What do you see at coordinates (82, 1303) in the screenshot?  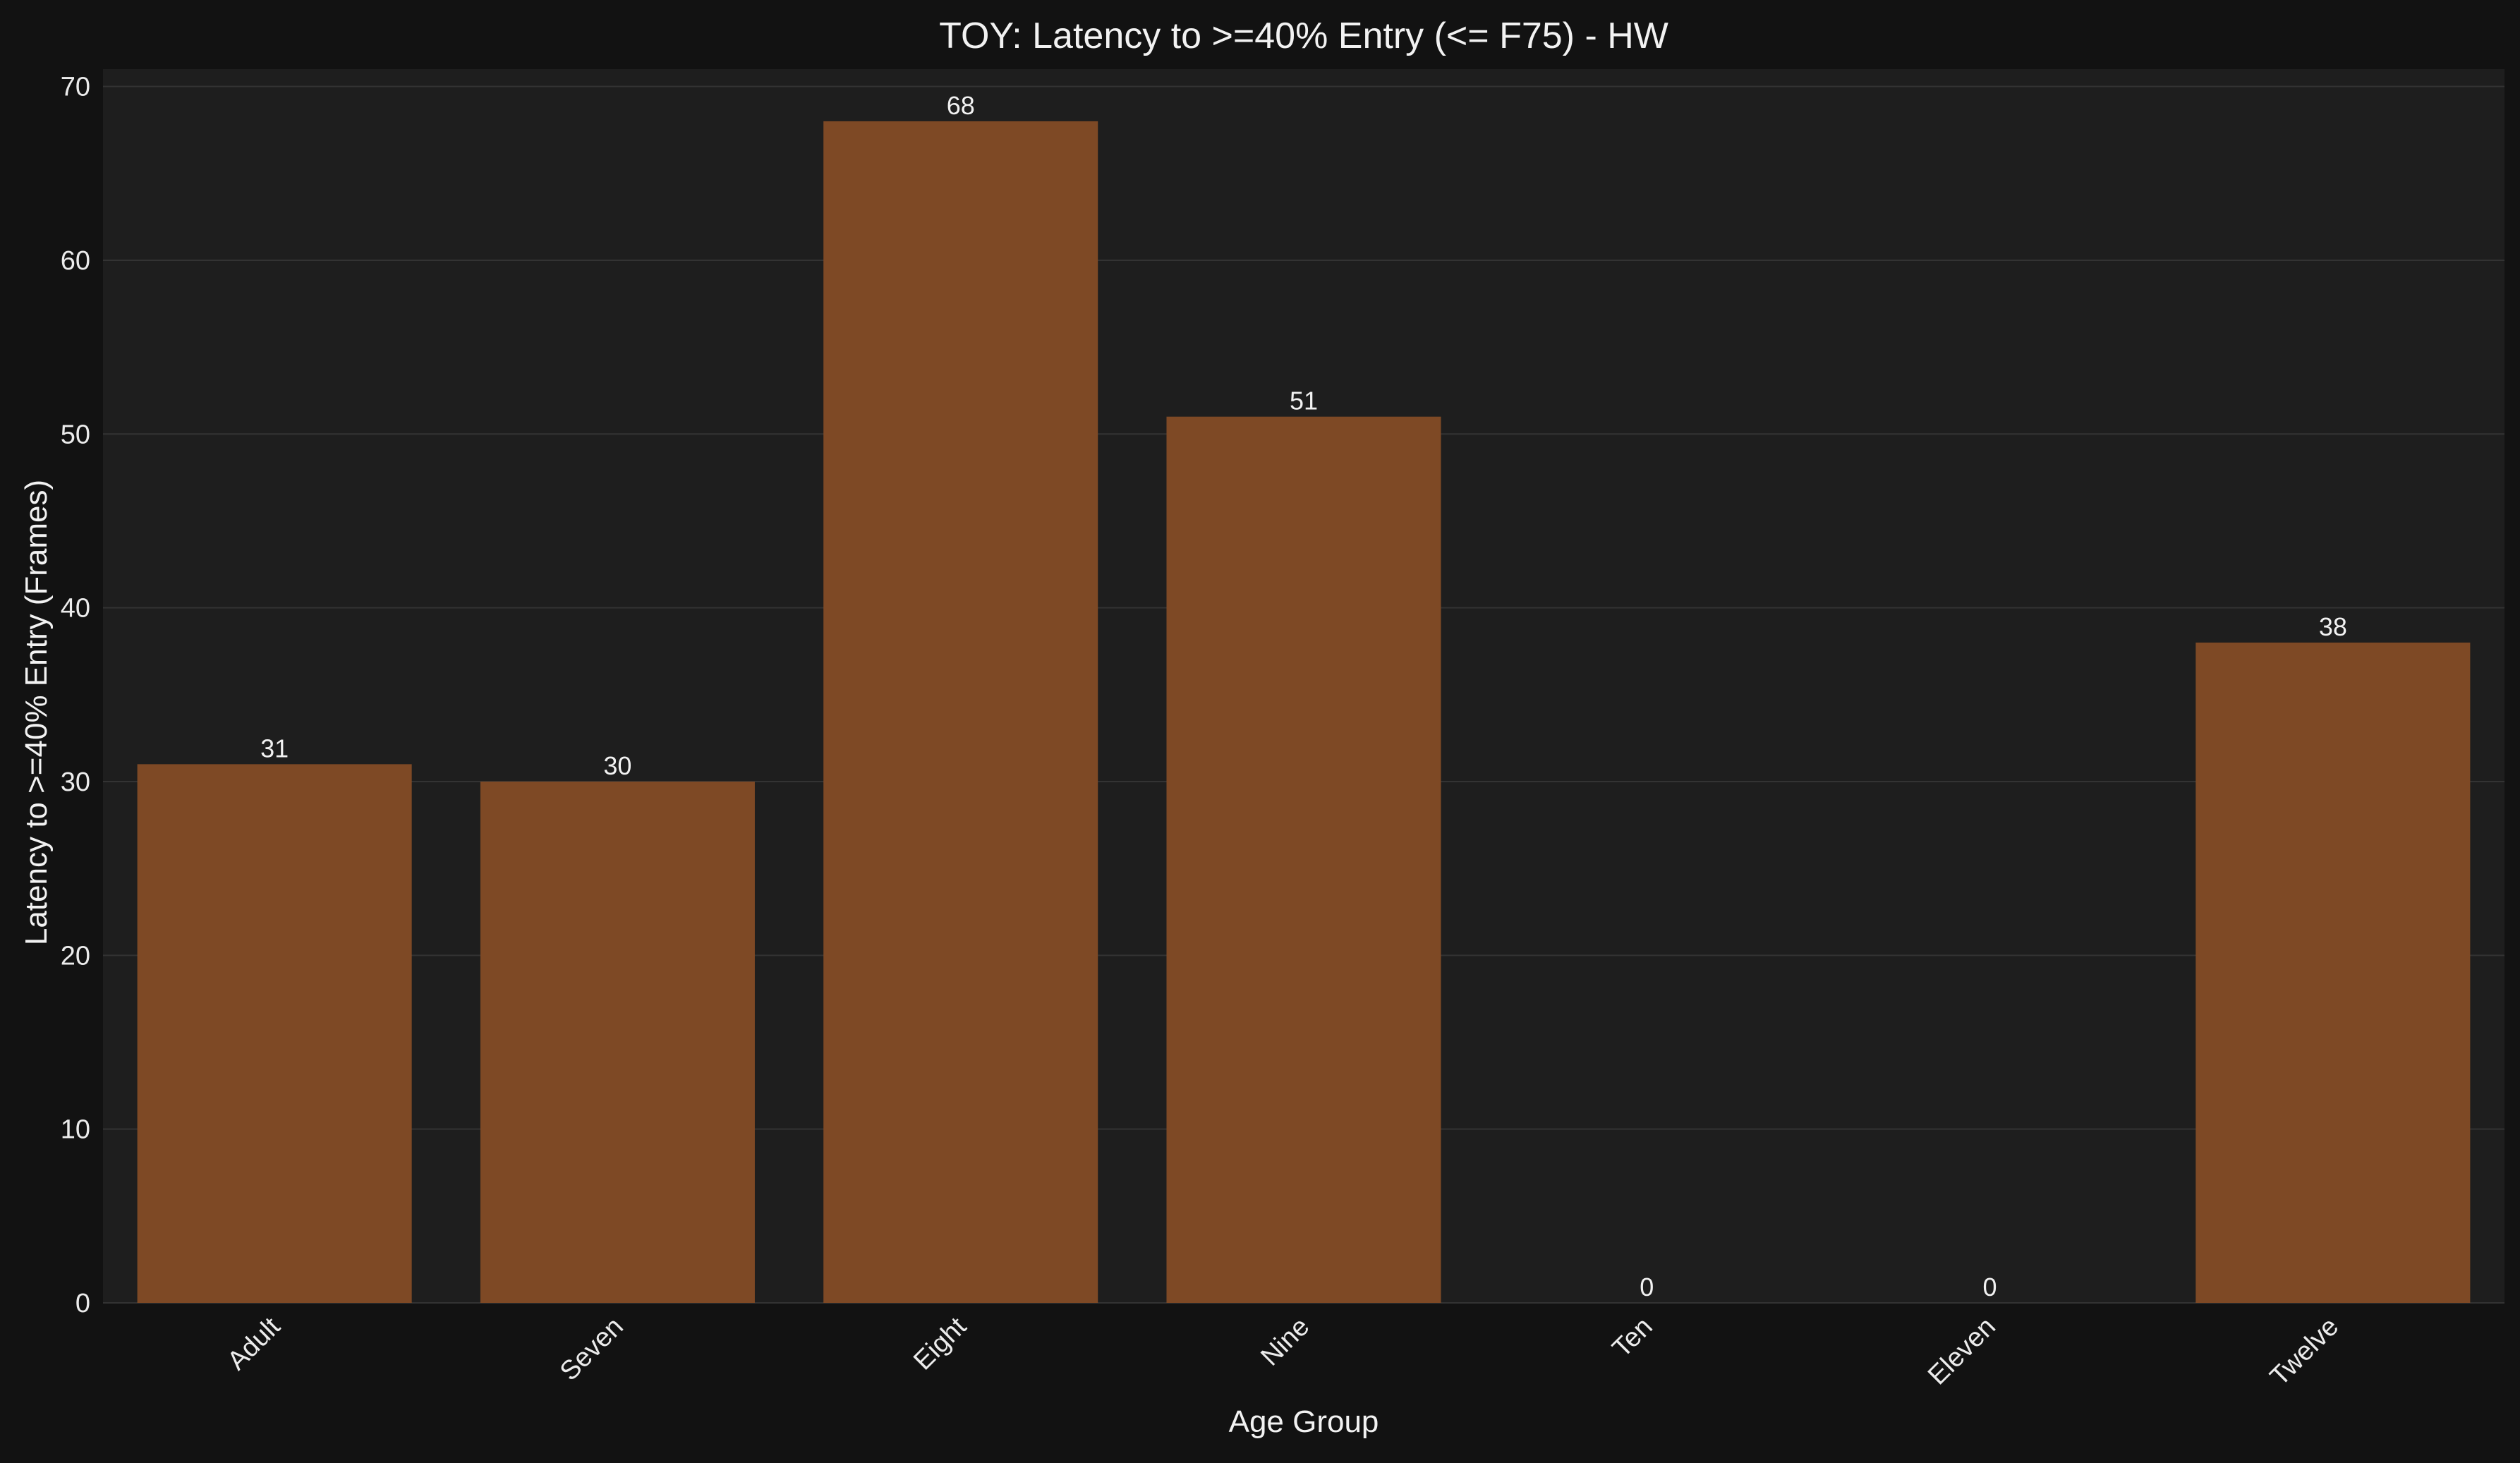 I see `y-tick-label: 0` at bounding box center [82, 1303].